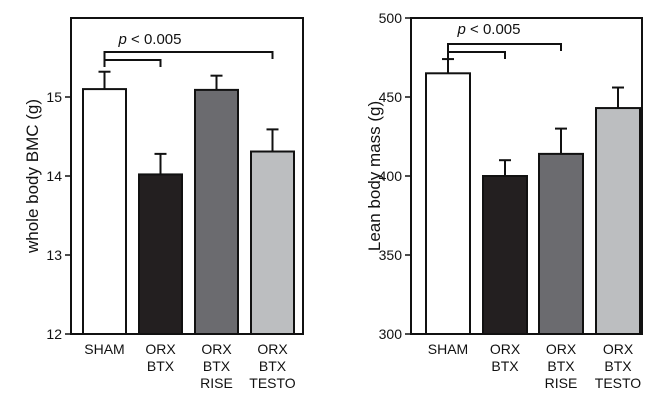 This screenshot has height=398, width=655. I want to click on y-tick-label: 13, so click(54, 255).